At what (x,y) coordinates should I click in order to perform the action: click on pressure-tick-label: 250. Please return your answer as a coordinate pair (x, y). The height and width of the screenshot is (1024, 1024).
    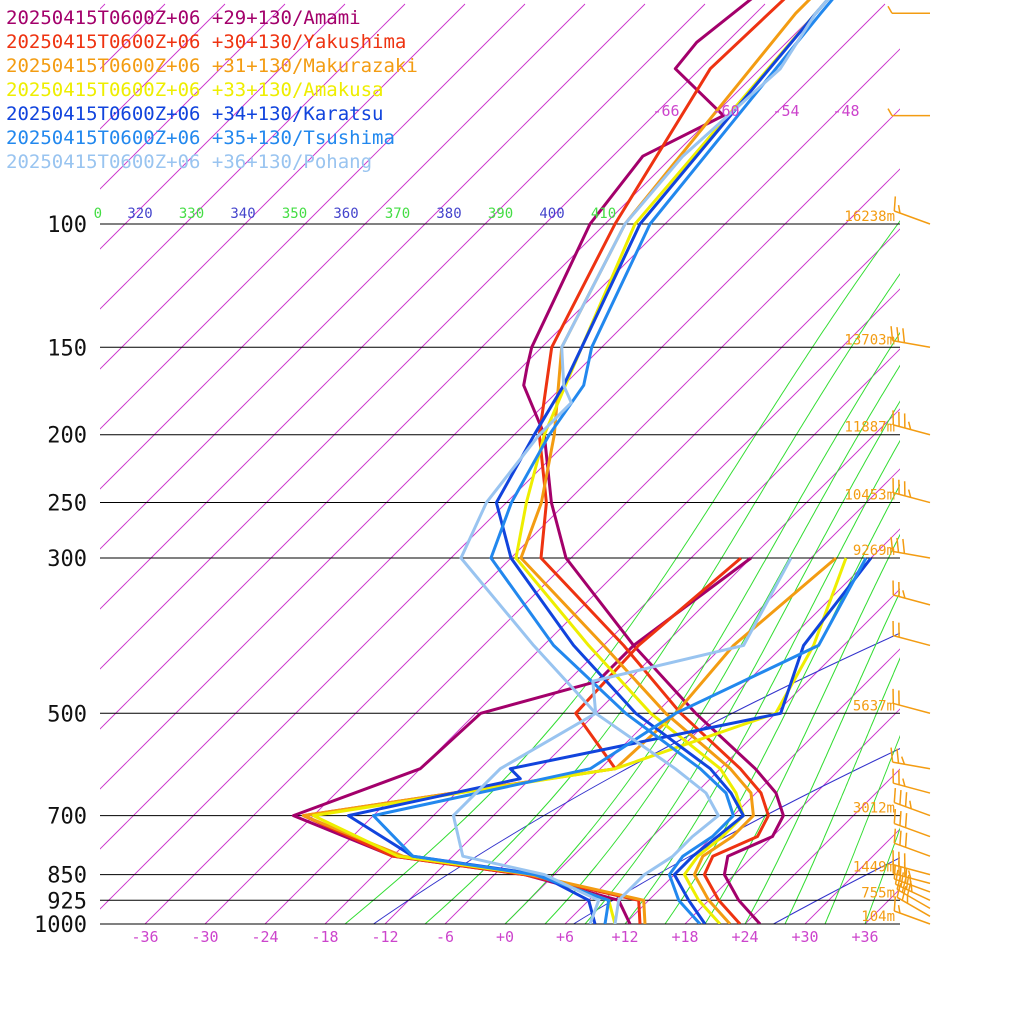
    Looking at the image, I should click on (67, 504).